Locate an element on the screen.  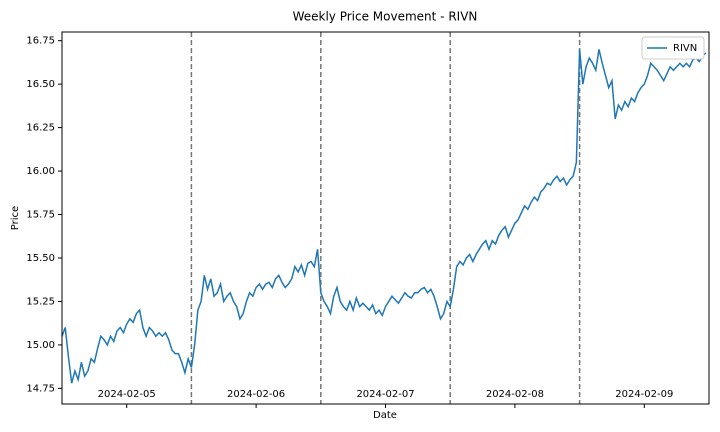
x-tick-label: 2024-02-06 is located at coordinates (256, 394).